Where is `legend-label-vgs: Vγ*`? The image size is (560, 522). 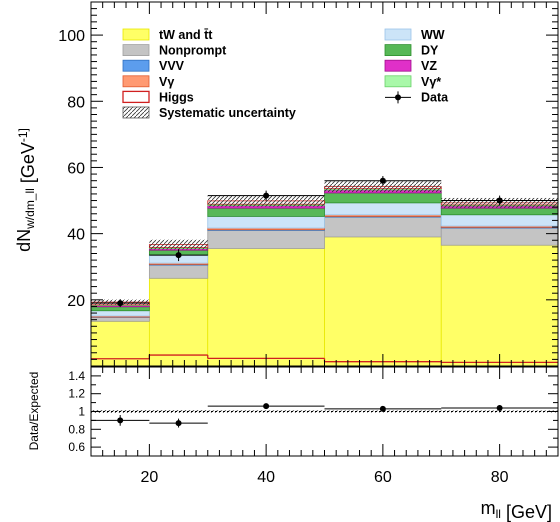 legend-label-vgs: Vγ* is located at coordinates (431, 82).